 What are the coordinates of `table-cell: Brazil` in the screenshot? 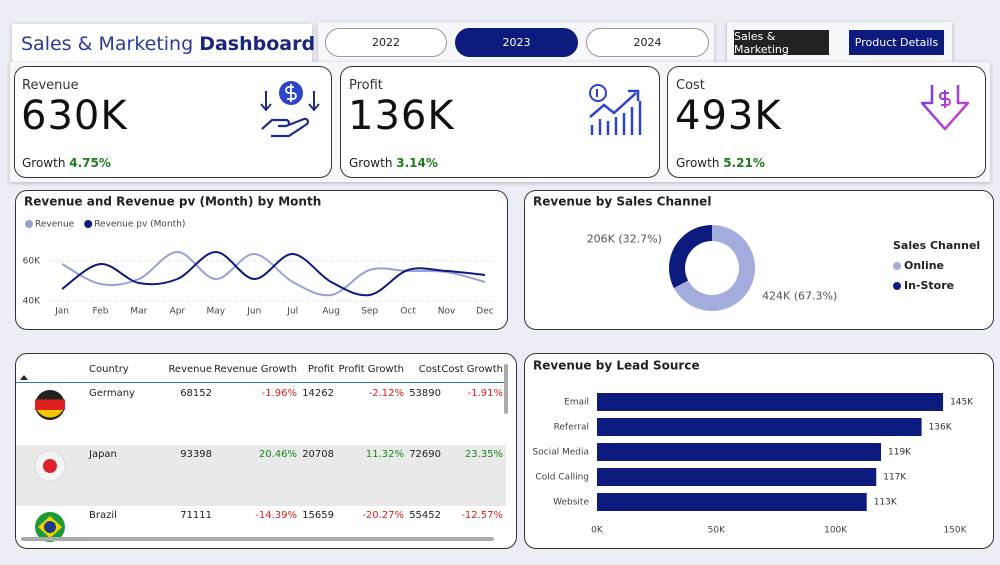 It's located at (103, 515).